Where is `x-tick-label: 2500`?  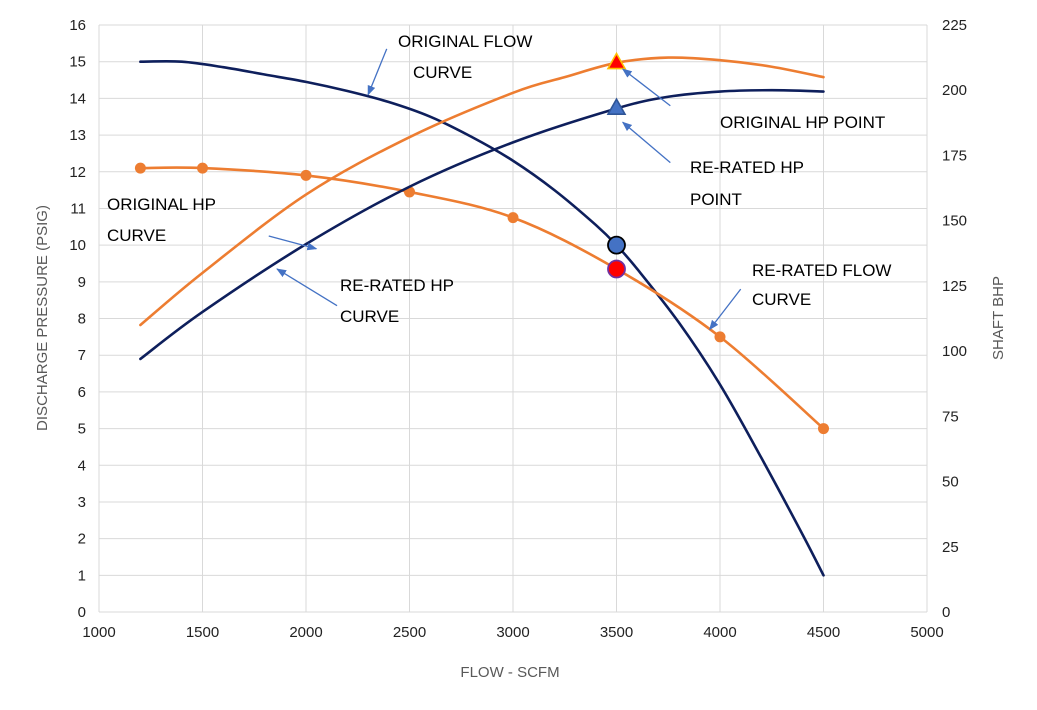 x-tick-label: 2500 is located at coordinates (409, 632).